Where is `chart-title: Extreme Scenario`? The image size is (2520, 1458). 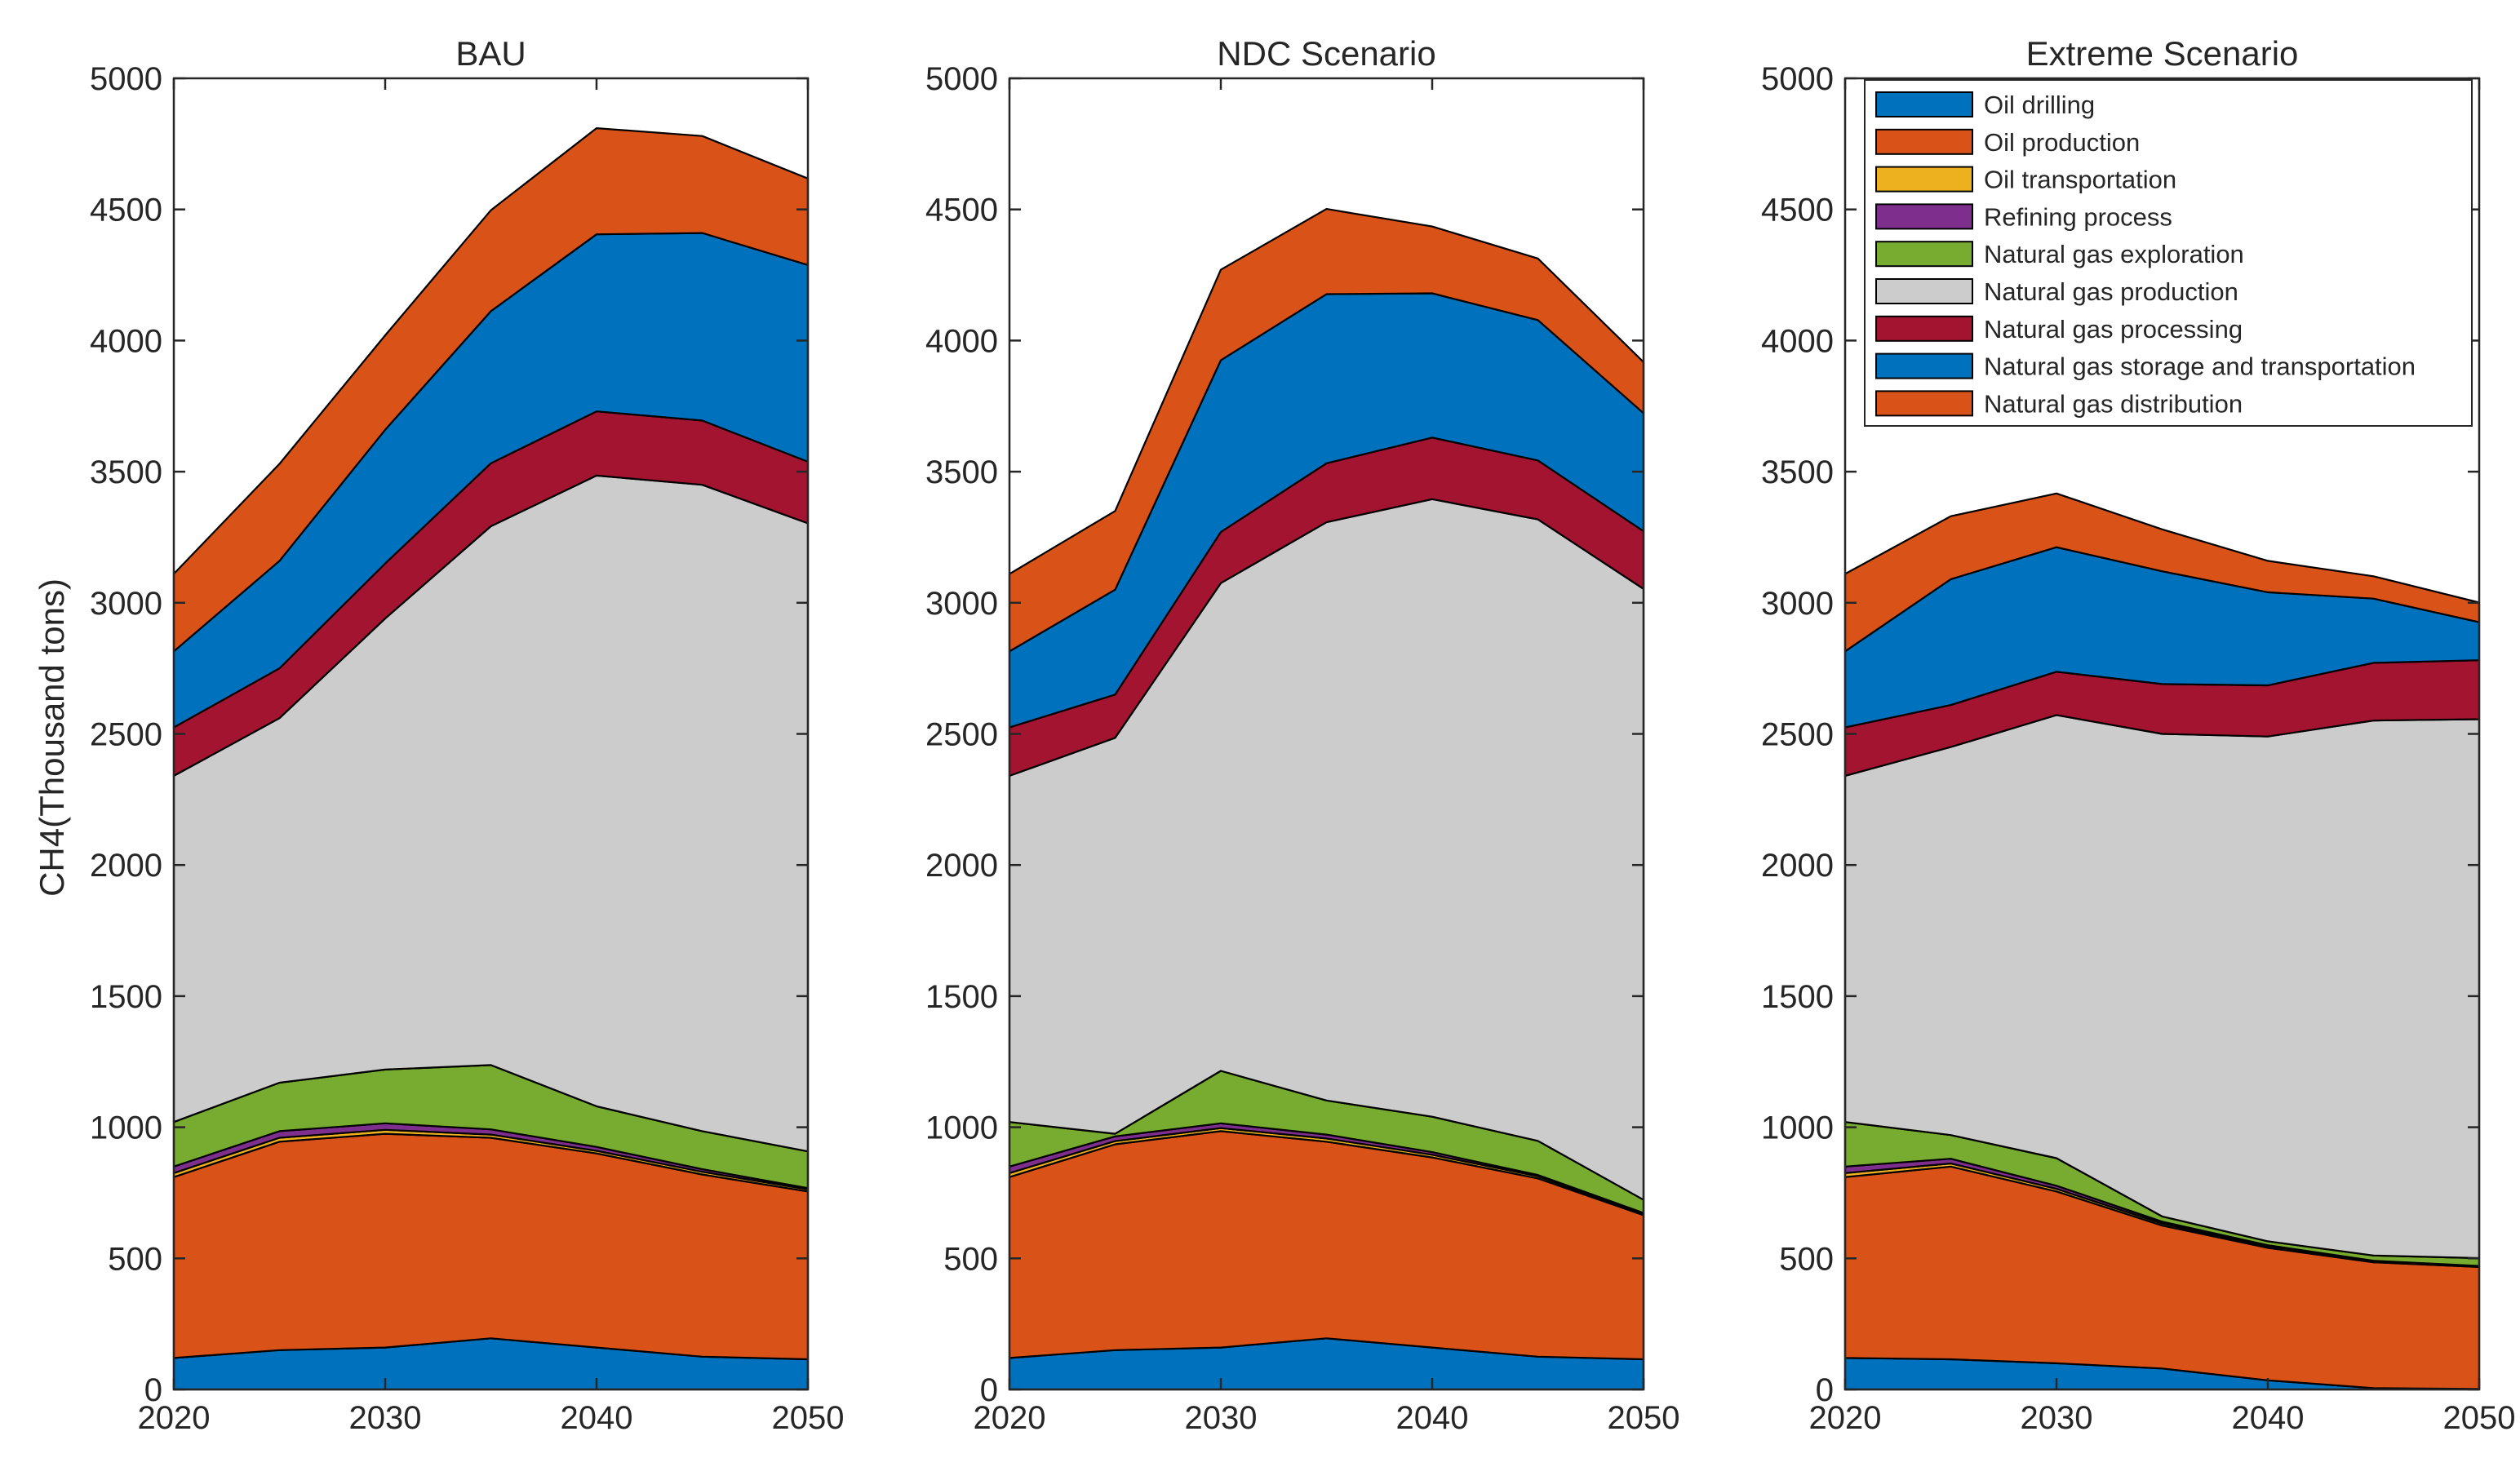
chart-title: Extreme Scenario is located at coordinates (2163, 53).